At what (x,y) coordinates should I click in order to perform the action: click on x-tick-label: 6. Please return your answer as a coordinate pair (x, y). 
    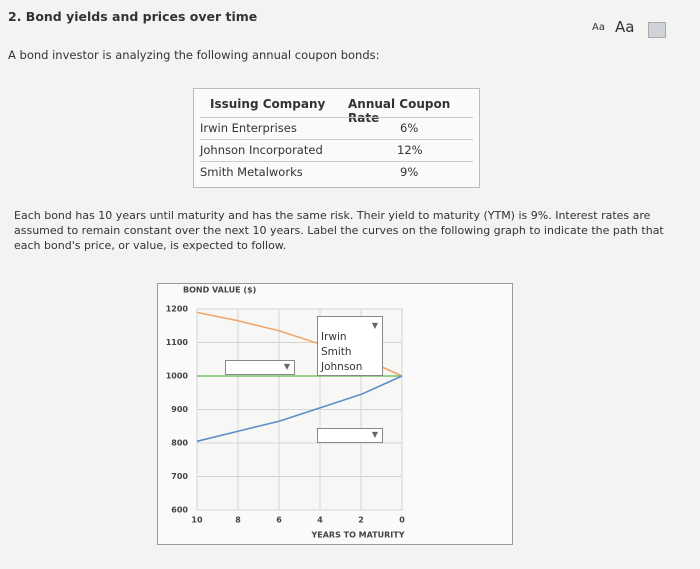
    Looking at the image, I should click on (279, 520).